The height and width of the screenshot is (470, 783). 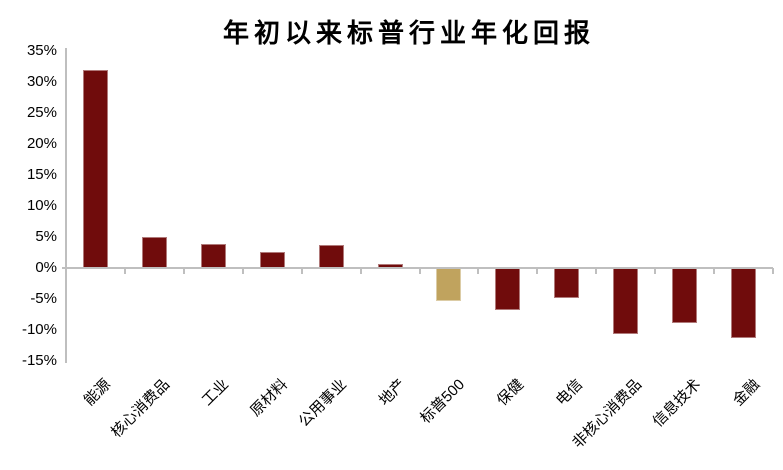 What do you see at coordinates (442, 401) in the screenshot?
I see `x-axis-category-label: 标普500` at bounding box center [442, 401].